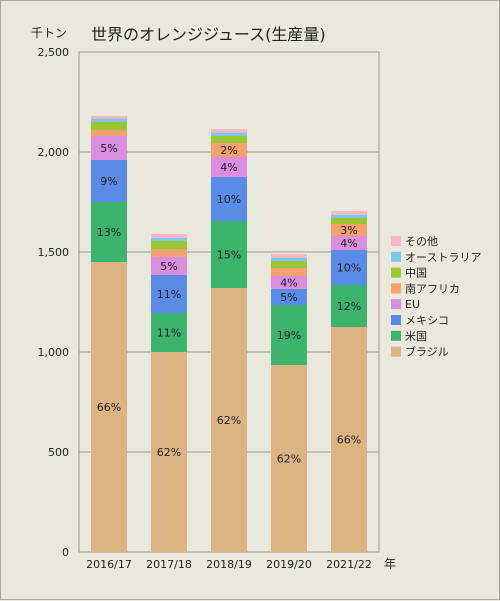 This screenshot has height=601, width=500. I want to click on bar-segment-label: 19%, so click(289, 335).